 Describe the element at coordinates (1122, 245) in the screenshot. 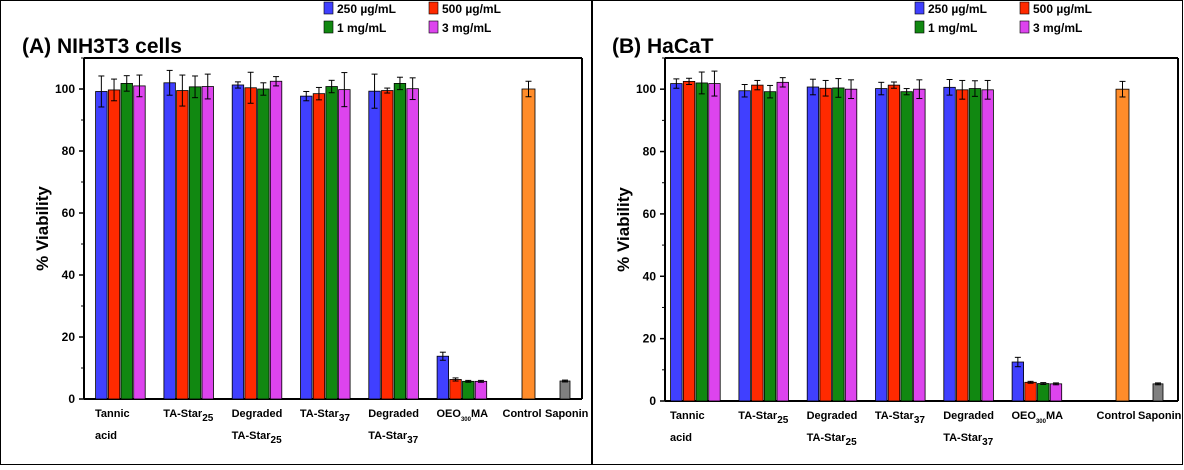

I see `control-bar` at that location.